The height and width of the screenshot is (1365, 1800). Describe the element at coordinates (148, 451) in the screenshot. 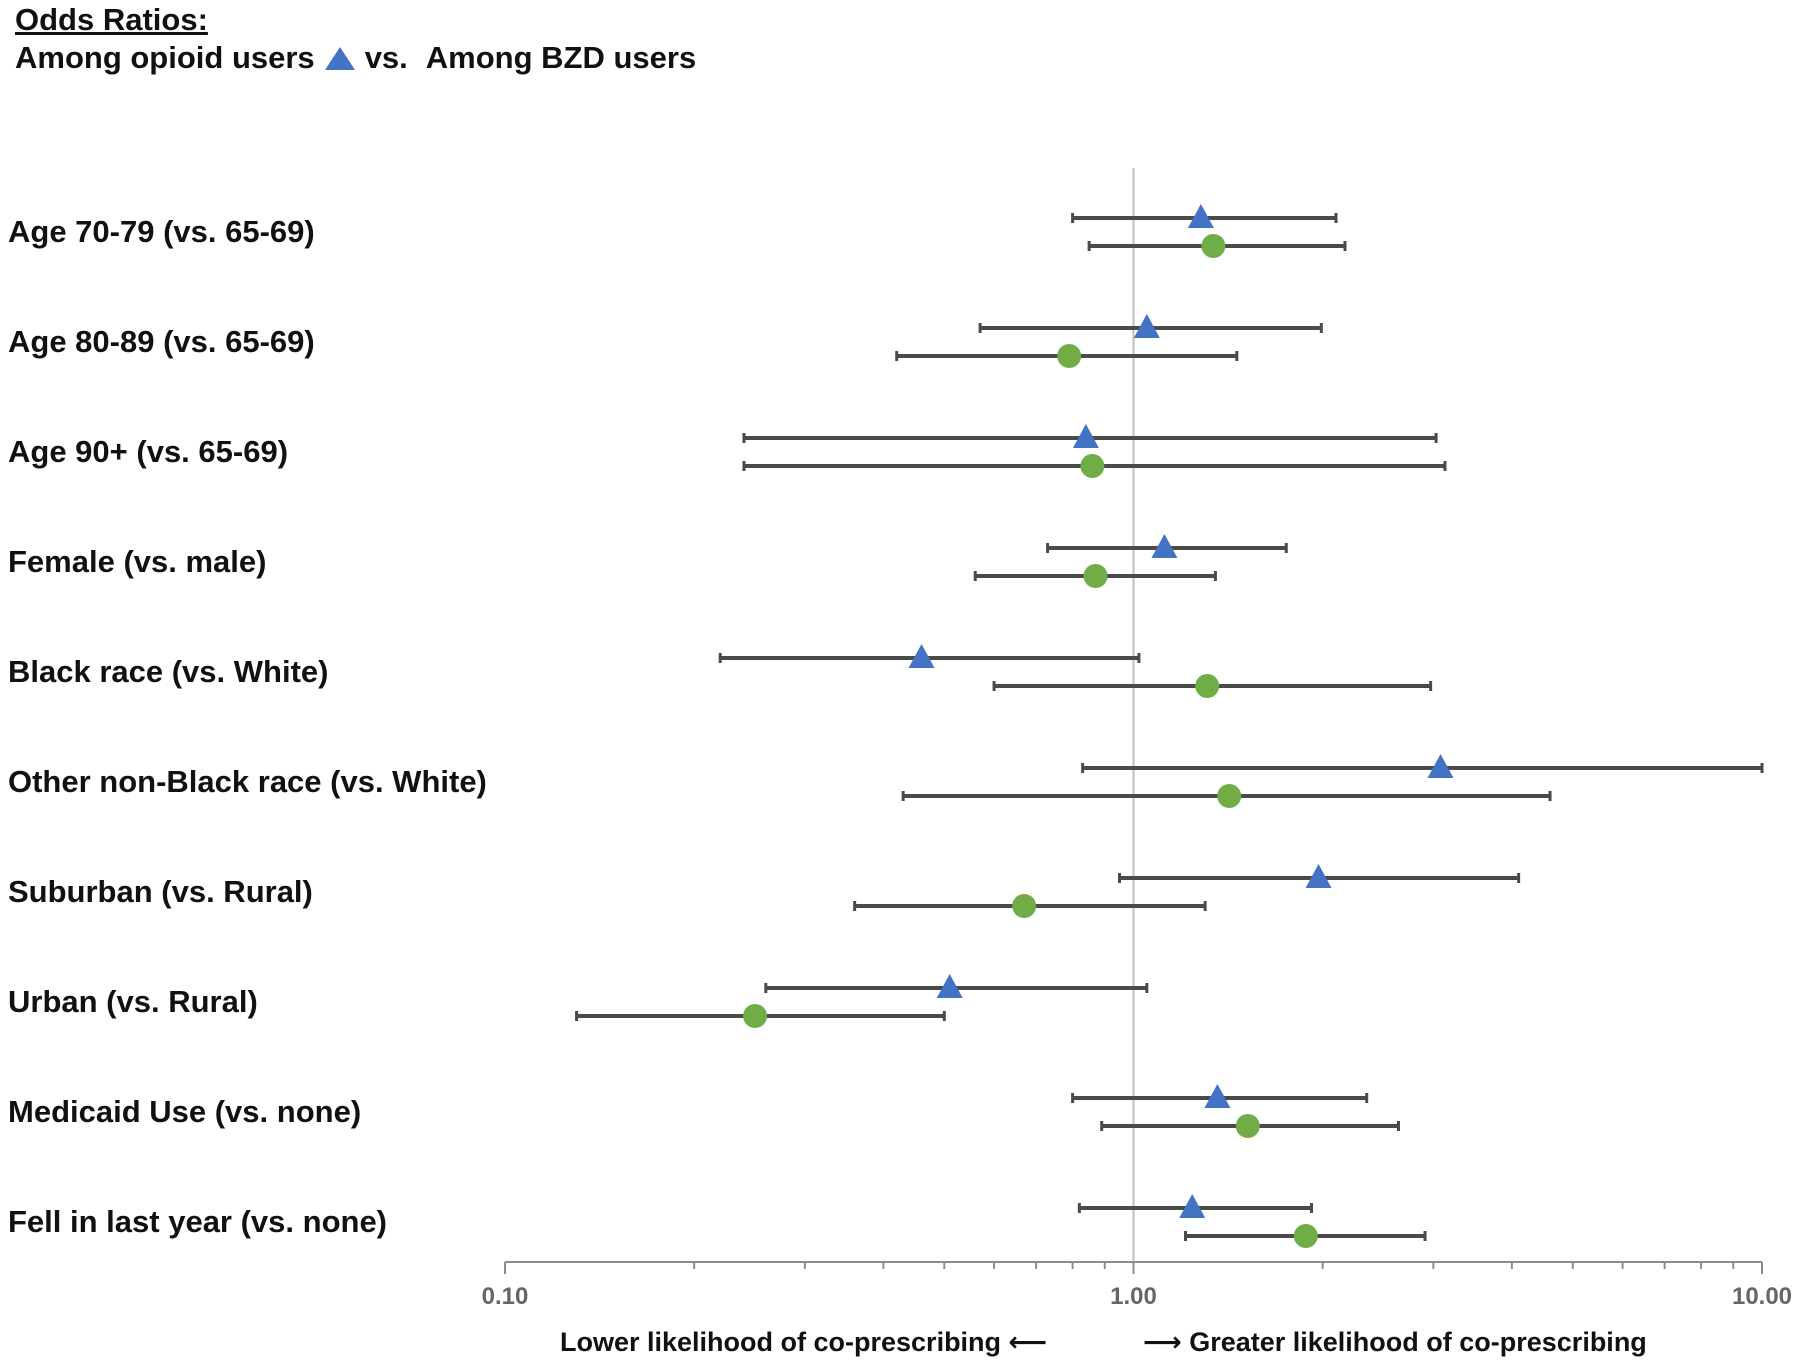

I see `row-label: Age 90+ (vs. 65-69)` at that location.